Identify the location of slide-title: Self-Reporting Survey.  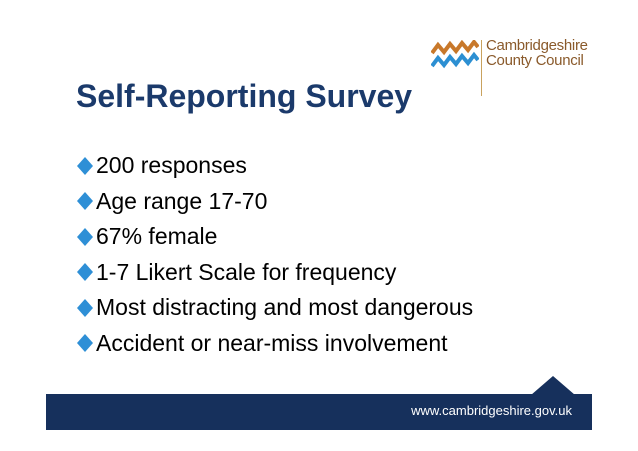
(244, 96).